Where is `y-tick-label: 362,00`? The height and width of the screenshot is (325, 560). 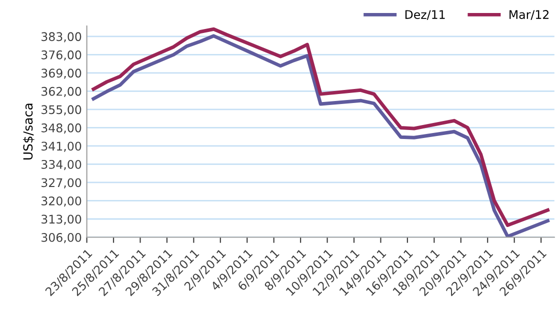 y-tick-label: 362,00 is located at coordinates (62, 92).